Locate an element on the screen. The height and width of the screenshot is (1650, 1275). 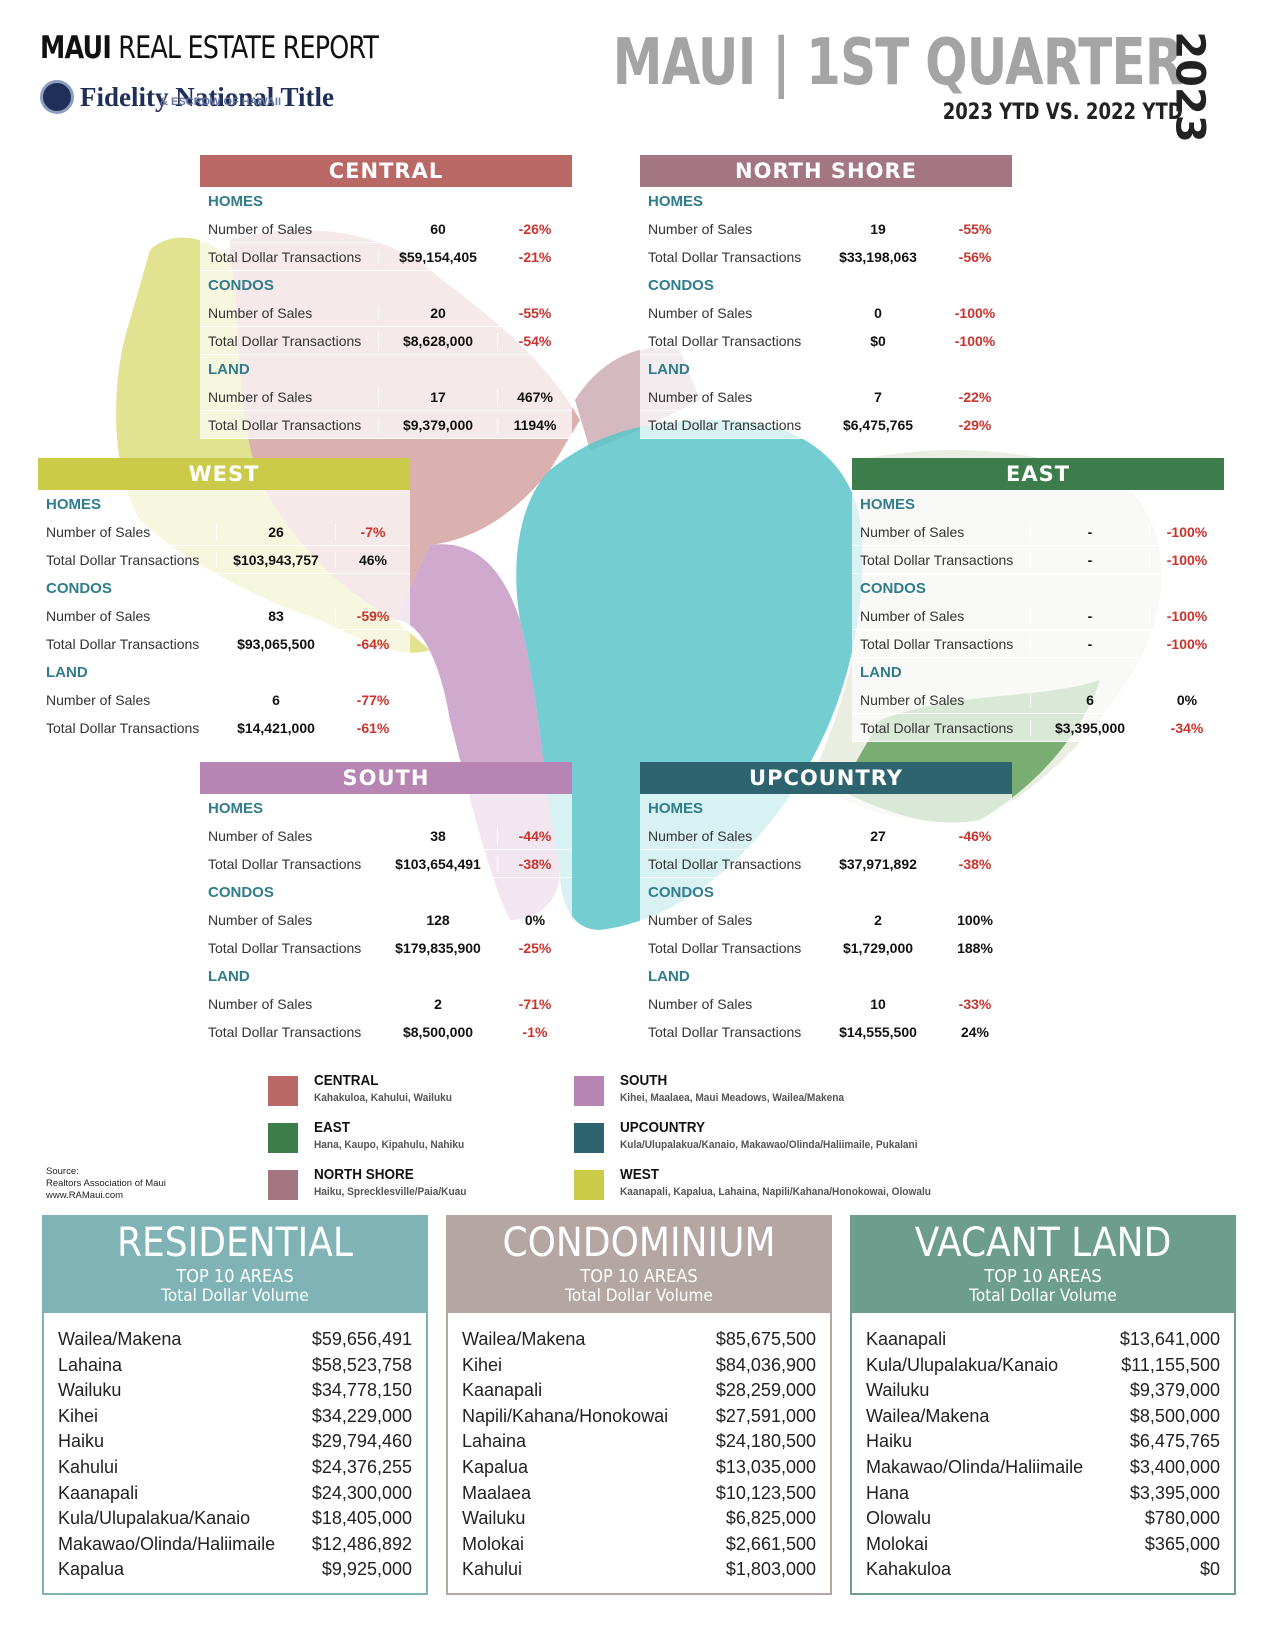
area-value: $11,155,500 is located at coordinates (1170, 1364).